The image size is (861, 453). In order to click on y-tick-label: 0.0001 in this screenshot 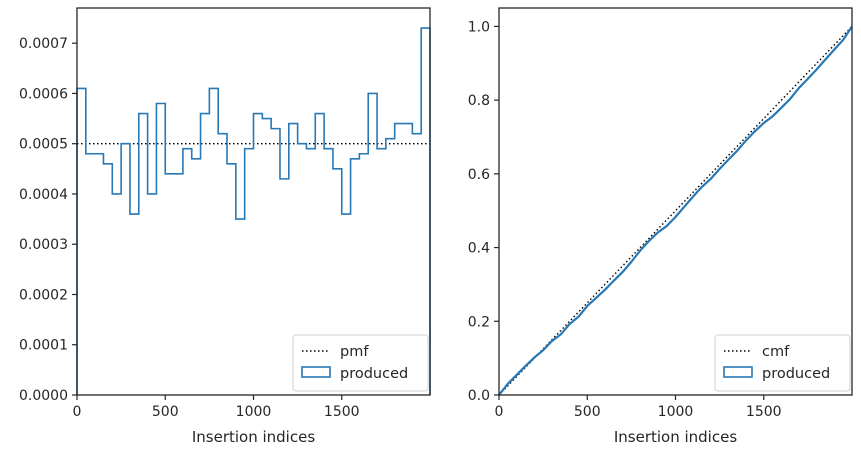, I will do `click(43, 346)`.